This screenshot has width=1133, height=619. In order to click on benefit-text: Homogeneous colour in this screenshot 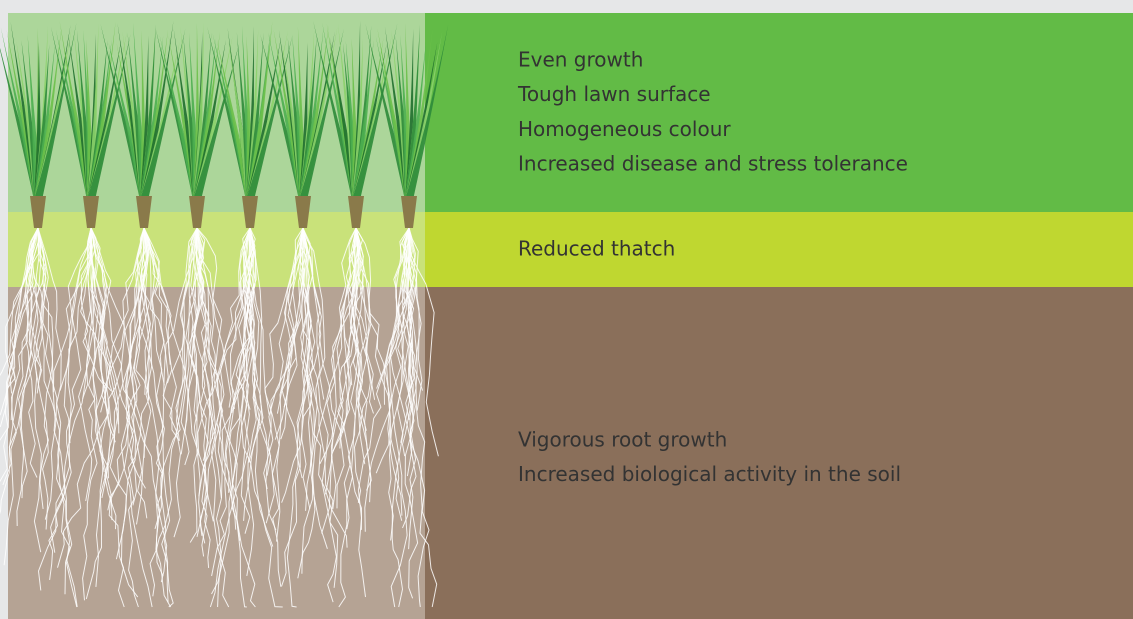, I will do `click(624, 129)`.